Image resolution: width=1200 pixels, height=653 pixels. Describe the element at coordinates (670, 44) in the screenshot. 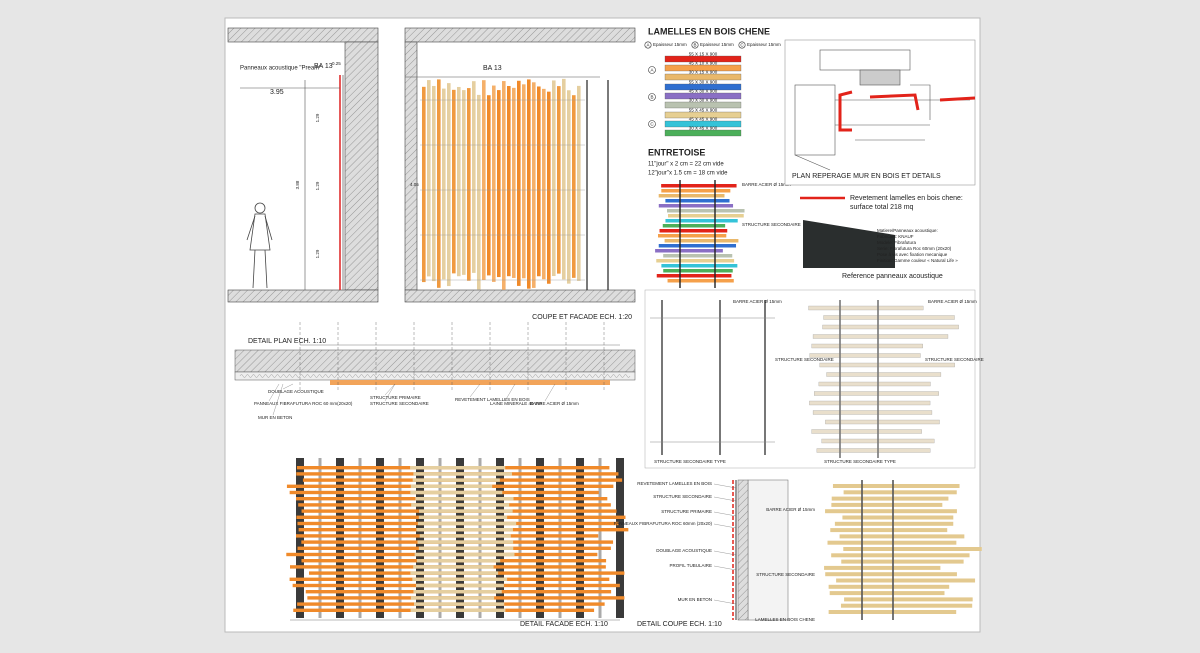

I see `group-label: Epaisseur 15mm` at that location.